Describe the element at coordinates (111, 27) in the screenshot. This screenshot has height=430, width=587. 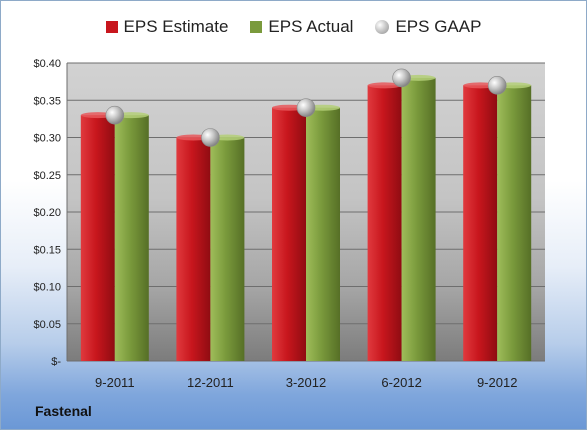
I see `legend-swatch-estimate` at that location.